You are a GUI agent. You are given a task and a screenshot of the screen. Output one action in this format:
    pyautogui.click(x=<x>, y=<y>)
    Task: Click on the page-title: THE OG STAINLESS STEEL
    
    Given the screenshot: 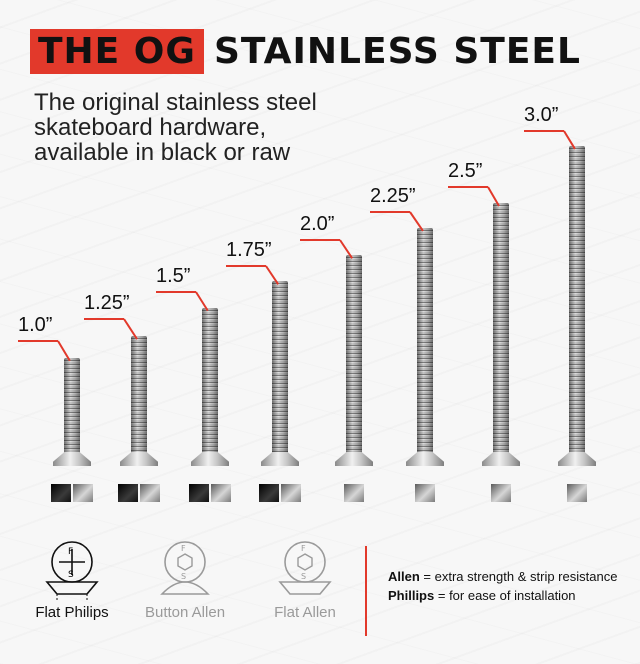 What is the action you would take?
    pyautogui.click(x=305, y=51)
    